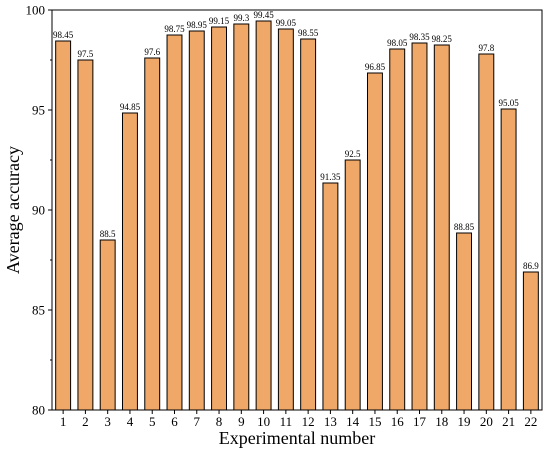 The width and height of the screenshot is (550, 453). What do you see at coordinates (263, 15) in the screenshot?
I see `data-label-10: 99.45` at bounding box center [263, 15].